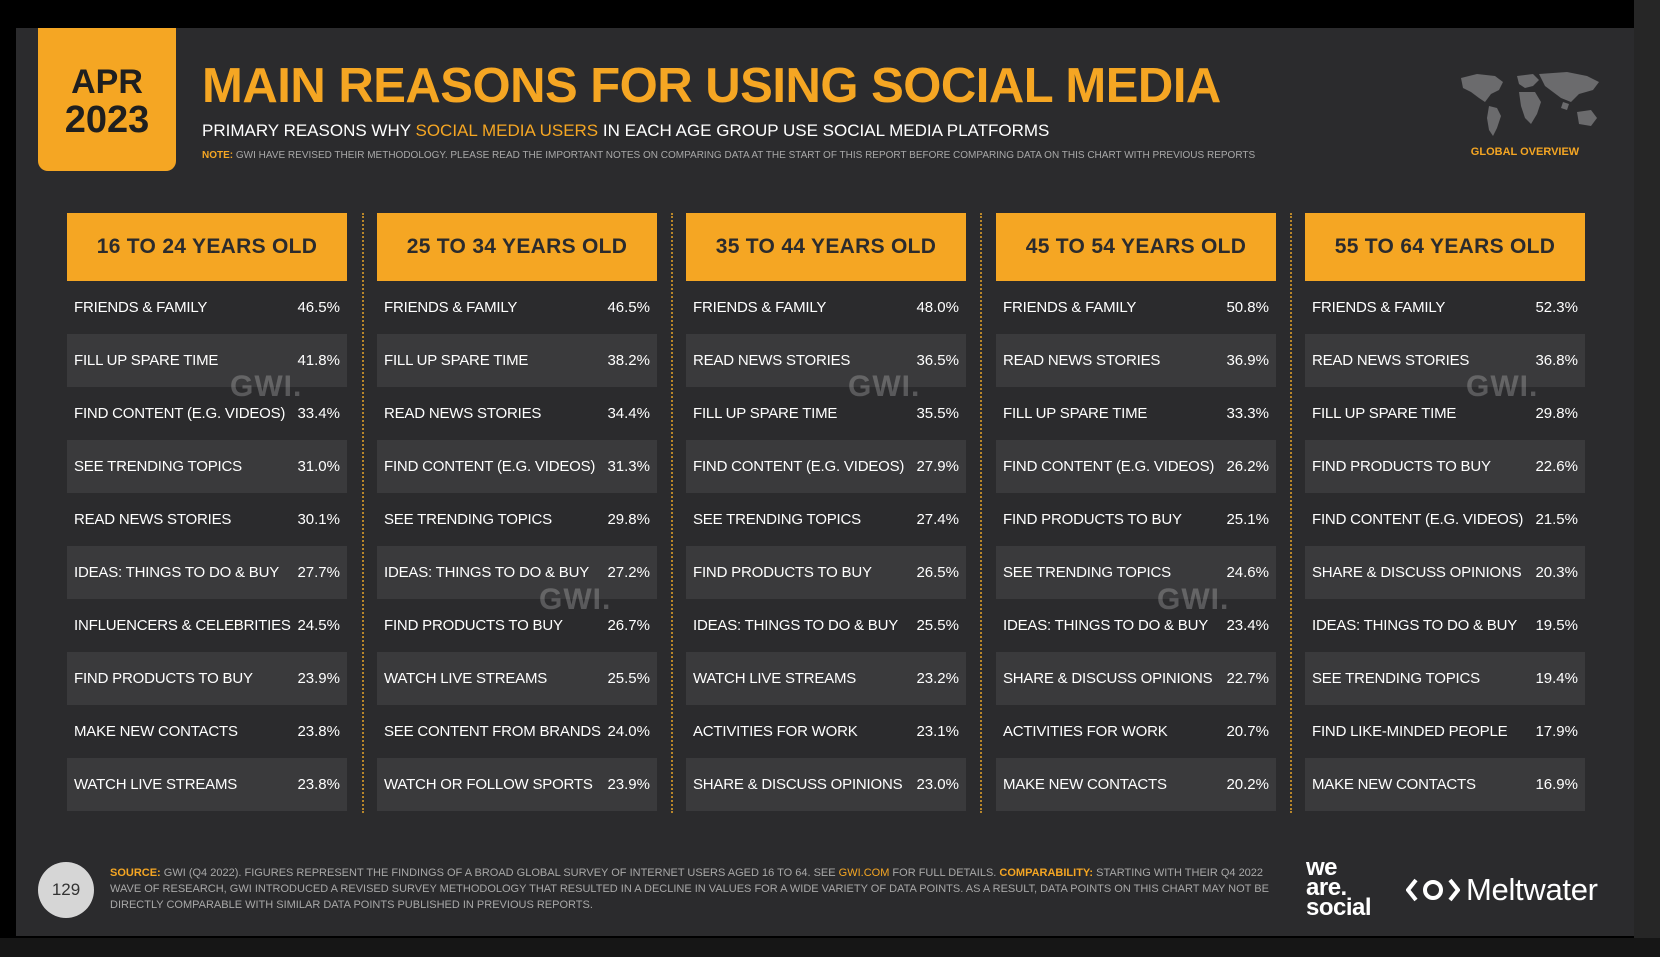 The image size is (1660, 957). Describe the element at coordinates (1445, 307) in the screenshot. I see `table-row: FRIENDS & FAMILY 52.3%` at that location.